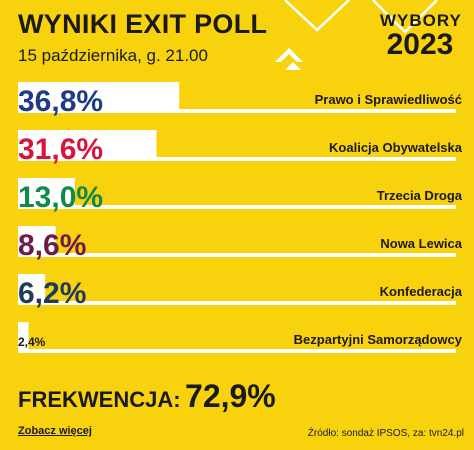  Describe the element at coordinates (385, 433) in the screenshot. I see `source-note: Źródło: sondaż IPSOS, za: tvn24.pl` at that location.